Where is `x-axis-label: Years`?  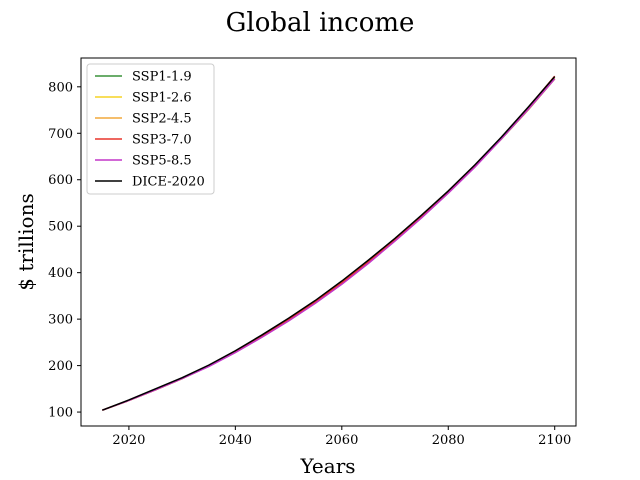 x-axis-label: Years is located at coordinates (327, 466).